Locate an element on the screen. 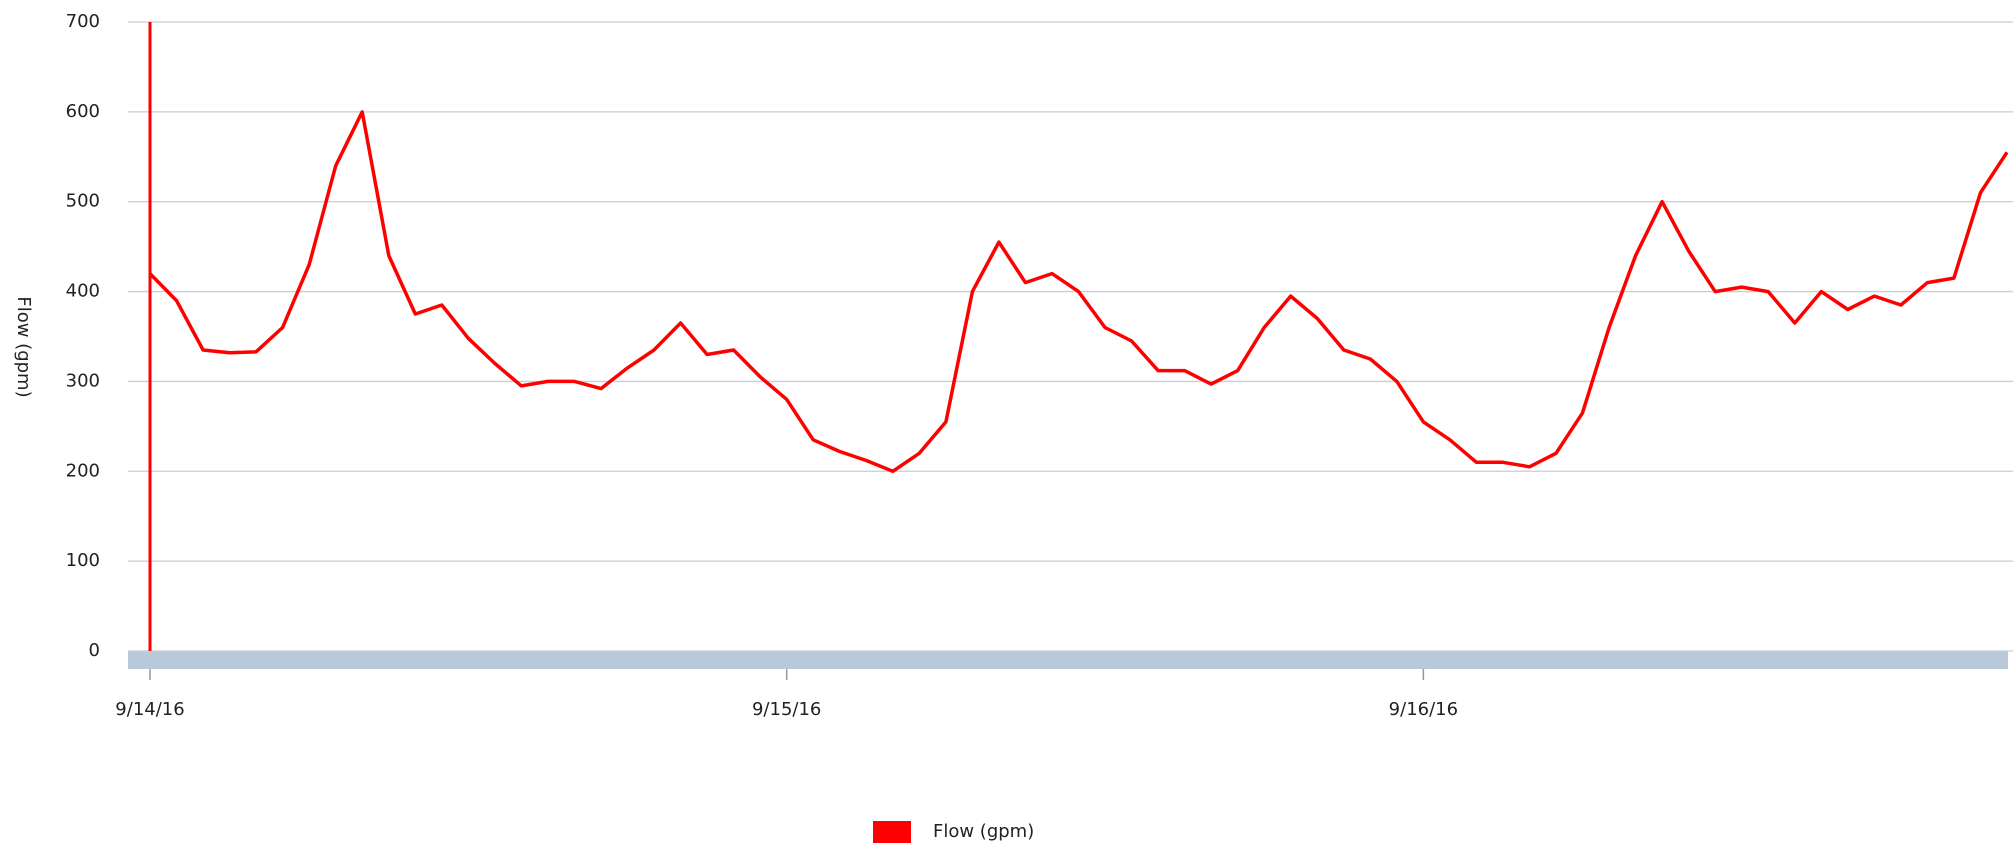  legend-label: Flow (gpm) is located at coordinates (983, 831).